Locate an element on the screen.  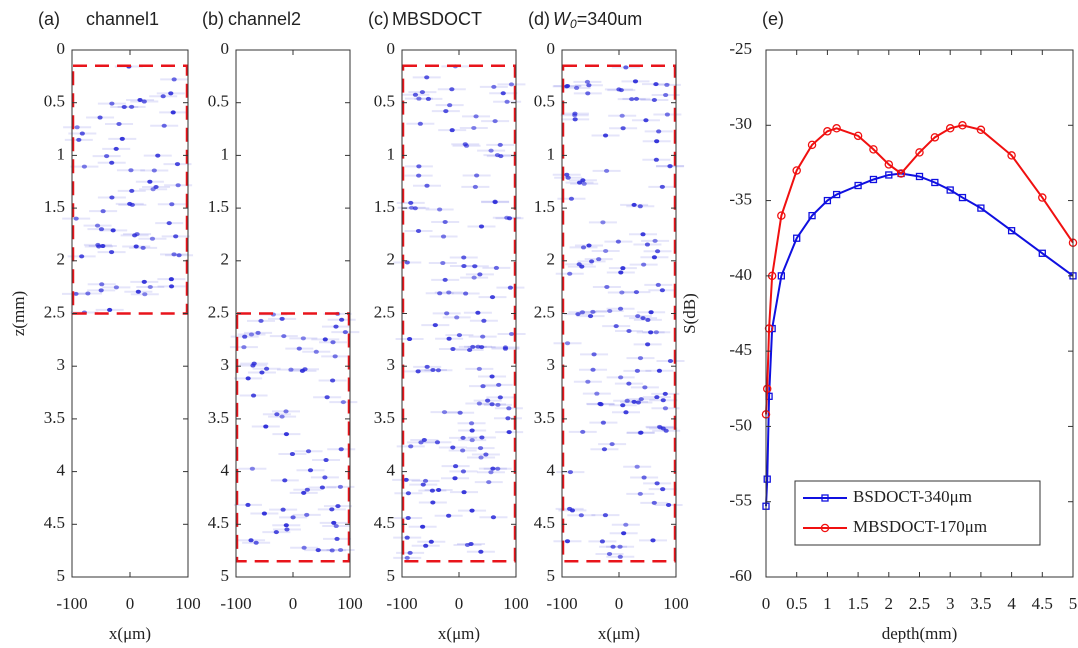
y-tick-label: 0.5 is located at coordinates (54, 101).